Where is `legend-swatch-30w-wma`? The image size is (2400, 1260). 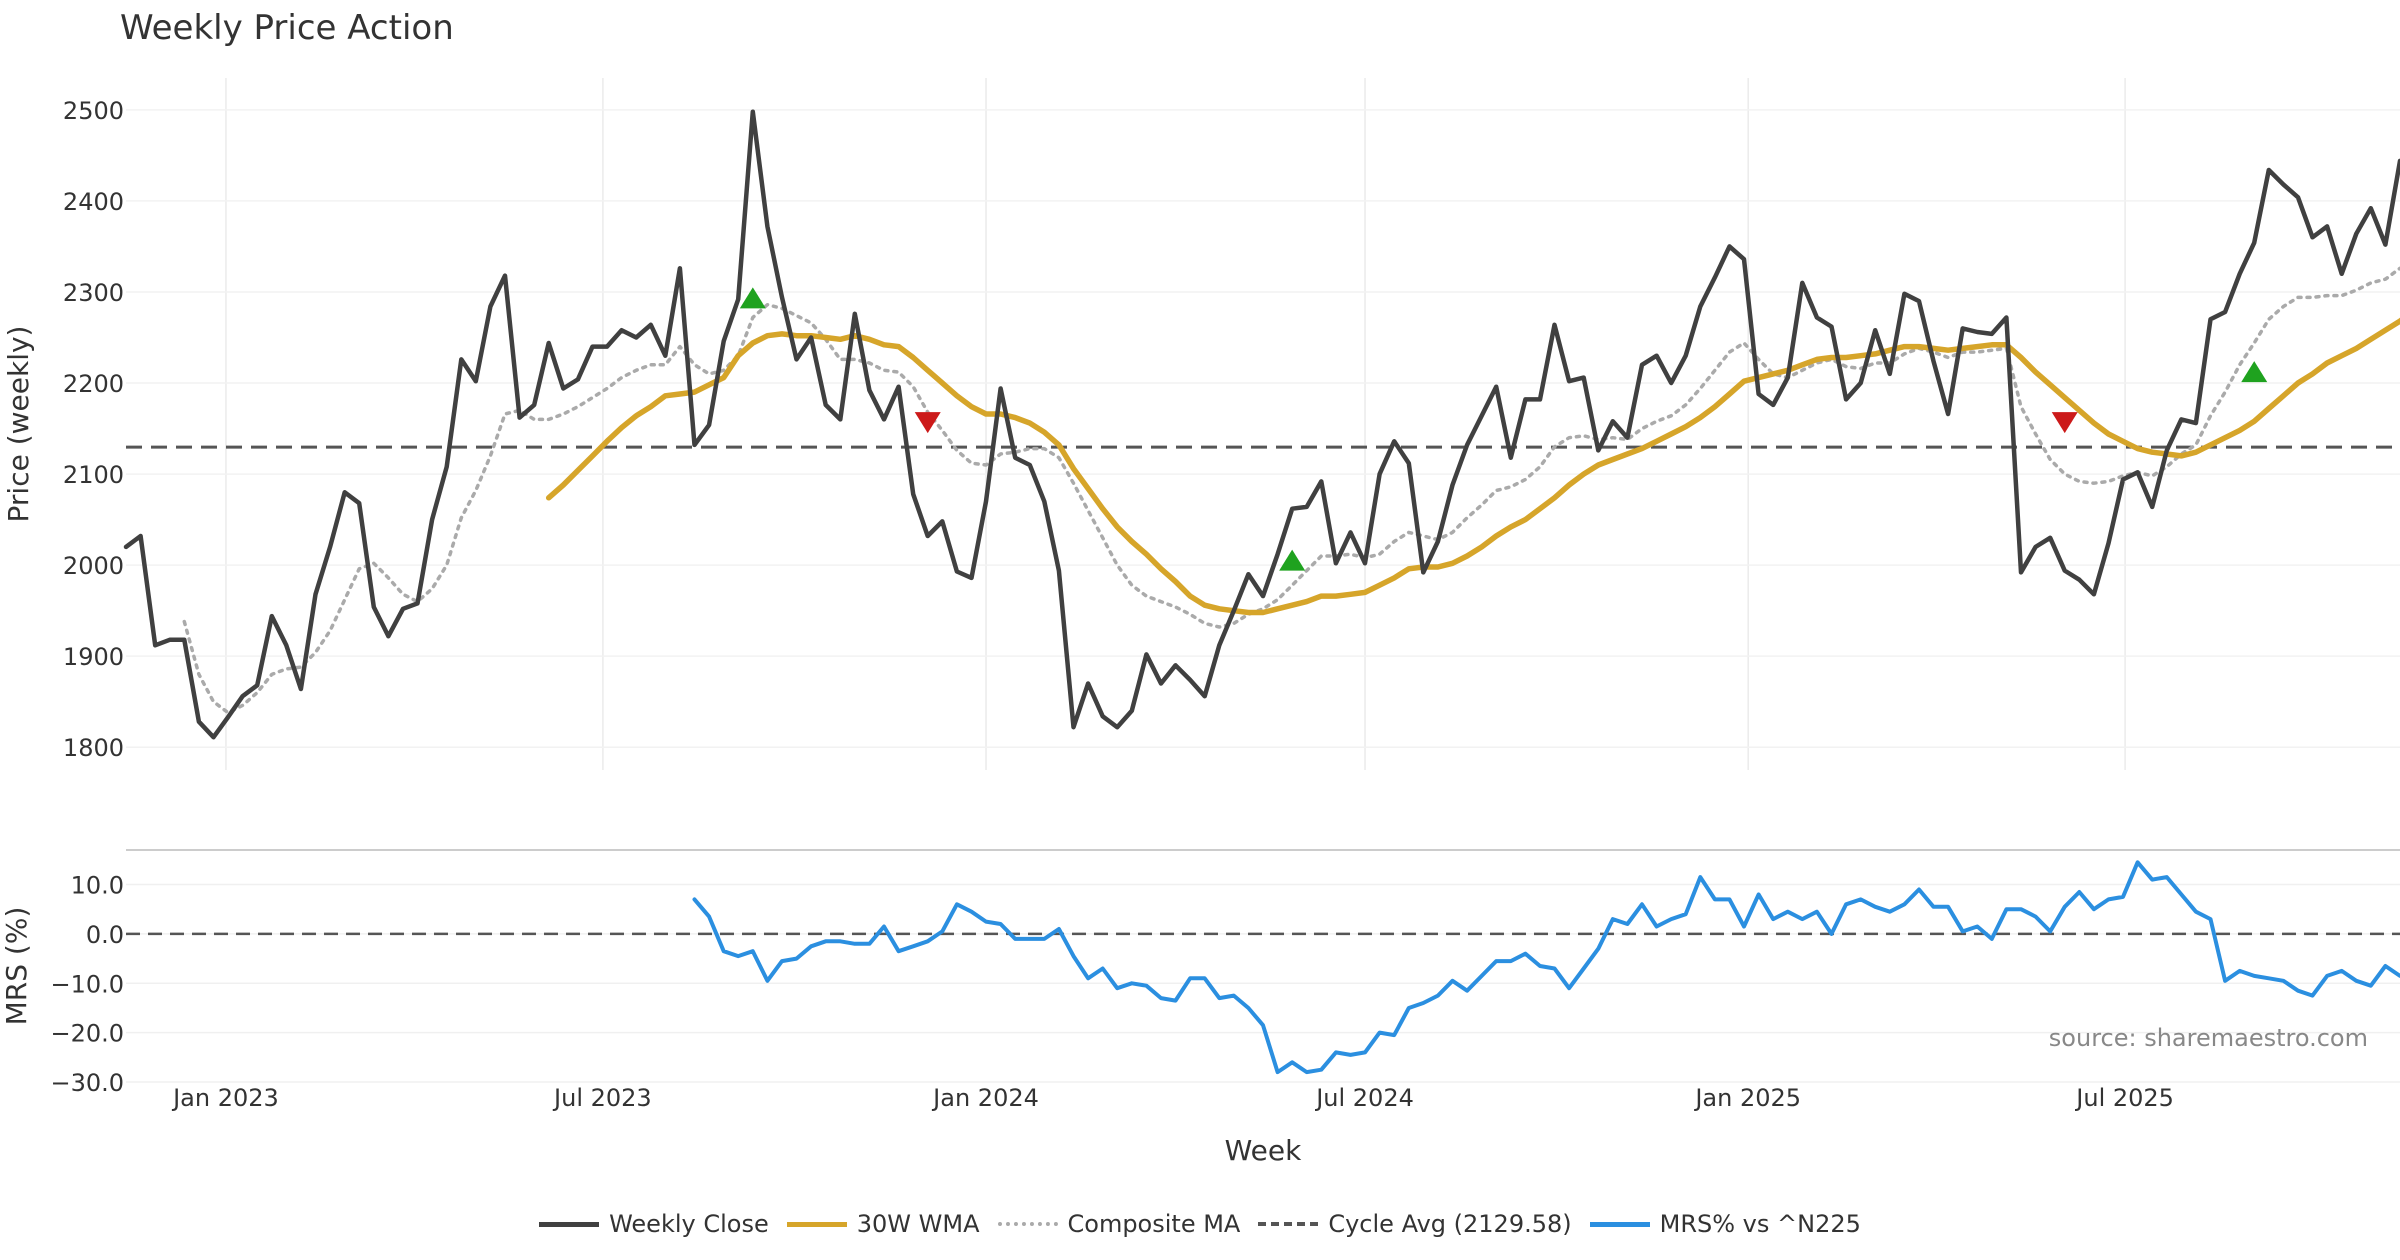
legend-swatch-30w-wma is located at coordinates (816, 1224).